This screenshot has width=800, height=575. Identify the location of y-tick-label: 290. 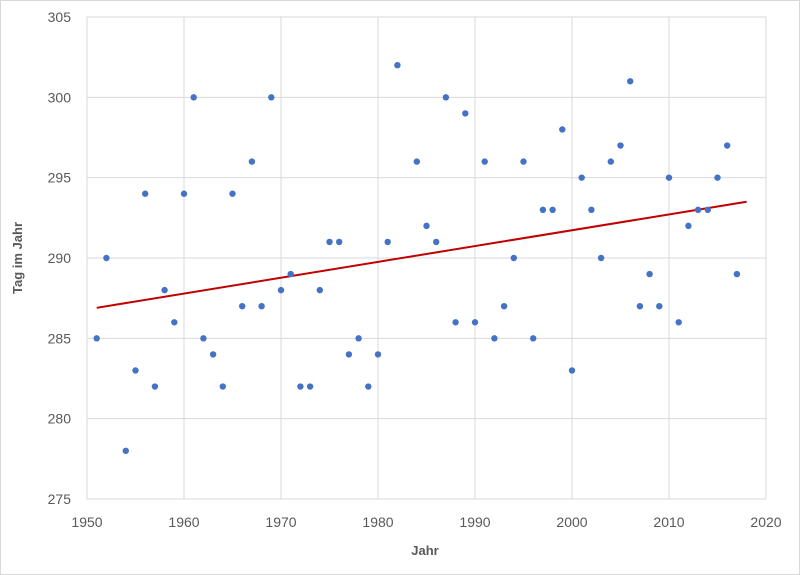
(60, 258).